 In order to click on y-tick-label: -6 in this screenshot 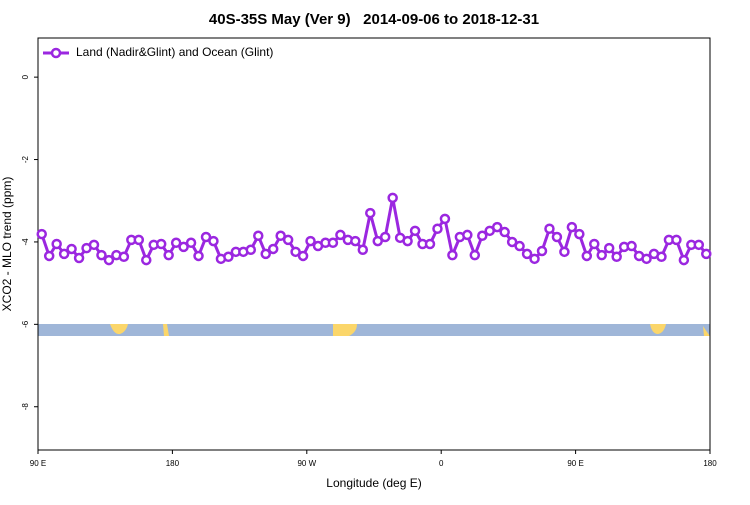, I will do `click(25, 324)`.